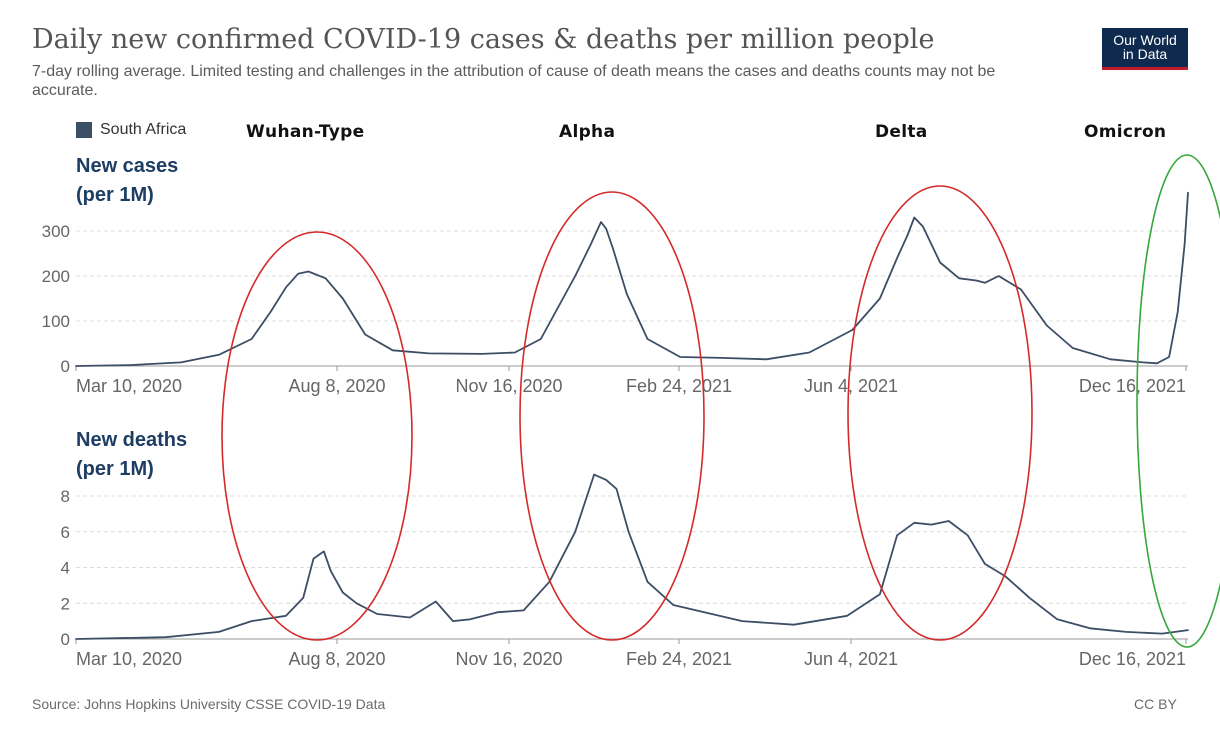 The height and width of the screenshot is (740, 1220). I want to click on legend-label: South Africa, so click(143, 129).